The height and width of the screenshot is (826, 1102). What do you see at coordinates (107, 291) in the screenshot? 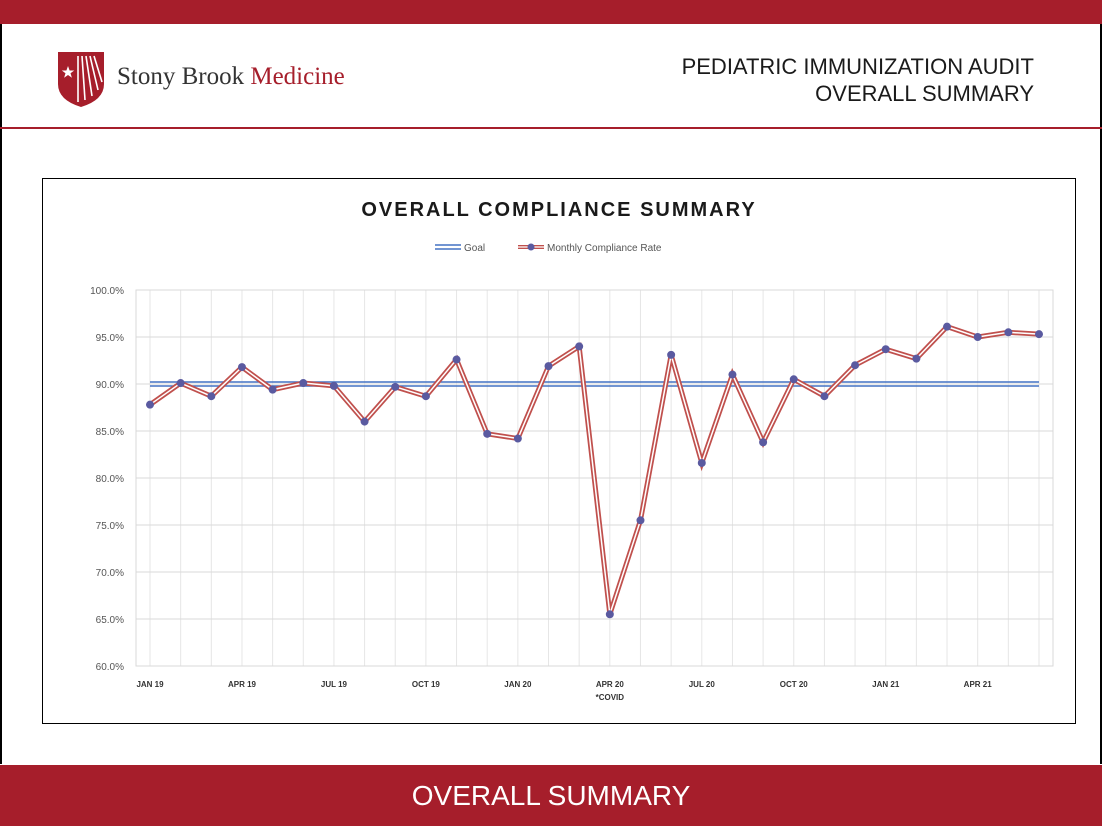
I see `y-tick-label: 100.0%` at bounding box center [107, 291].